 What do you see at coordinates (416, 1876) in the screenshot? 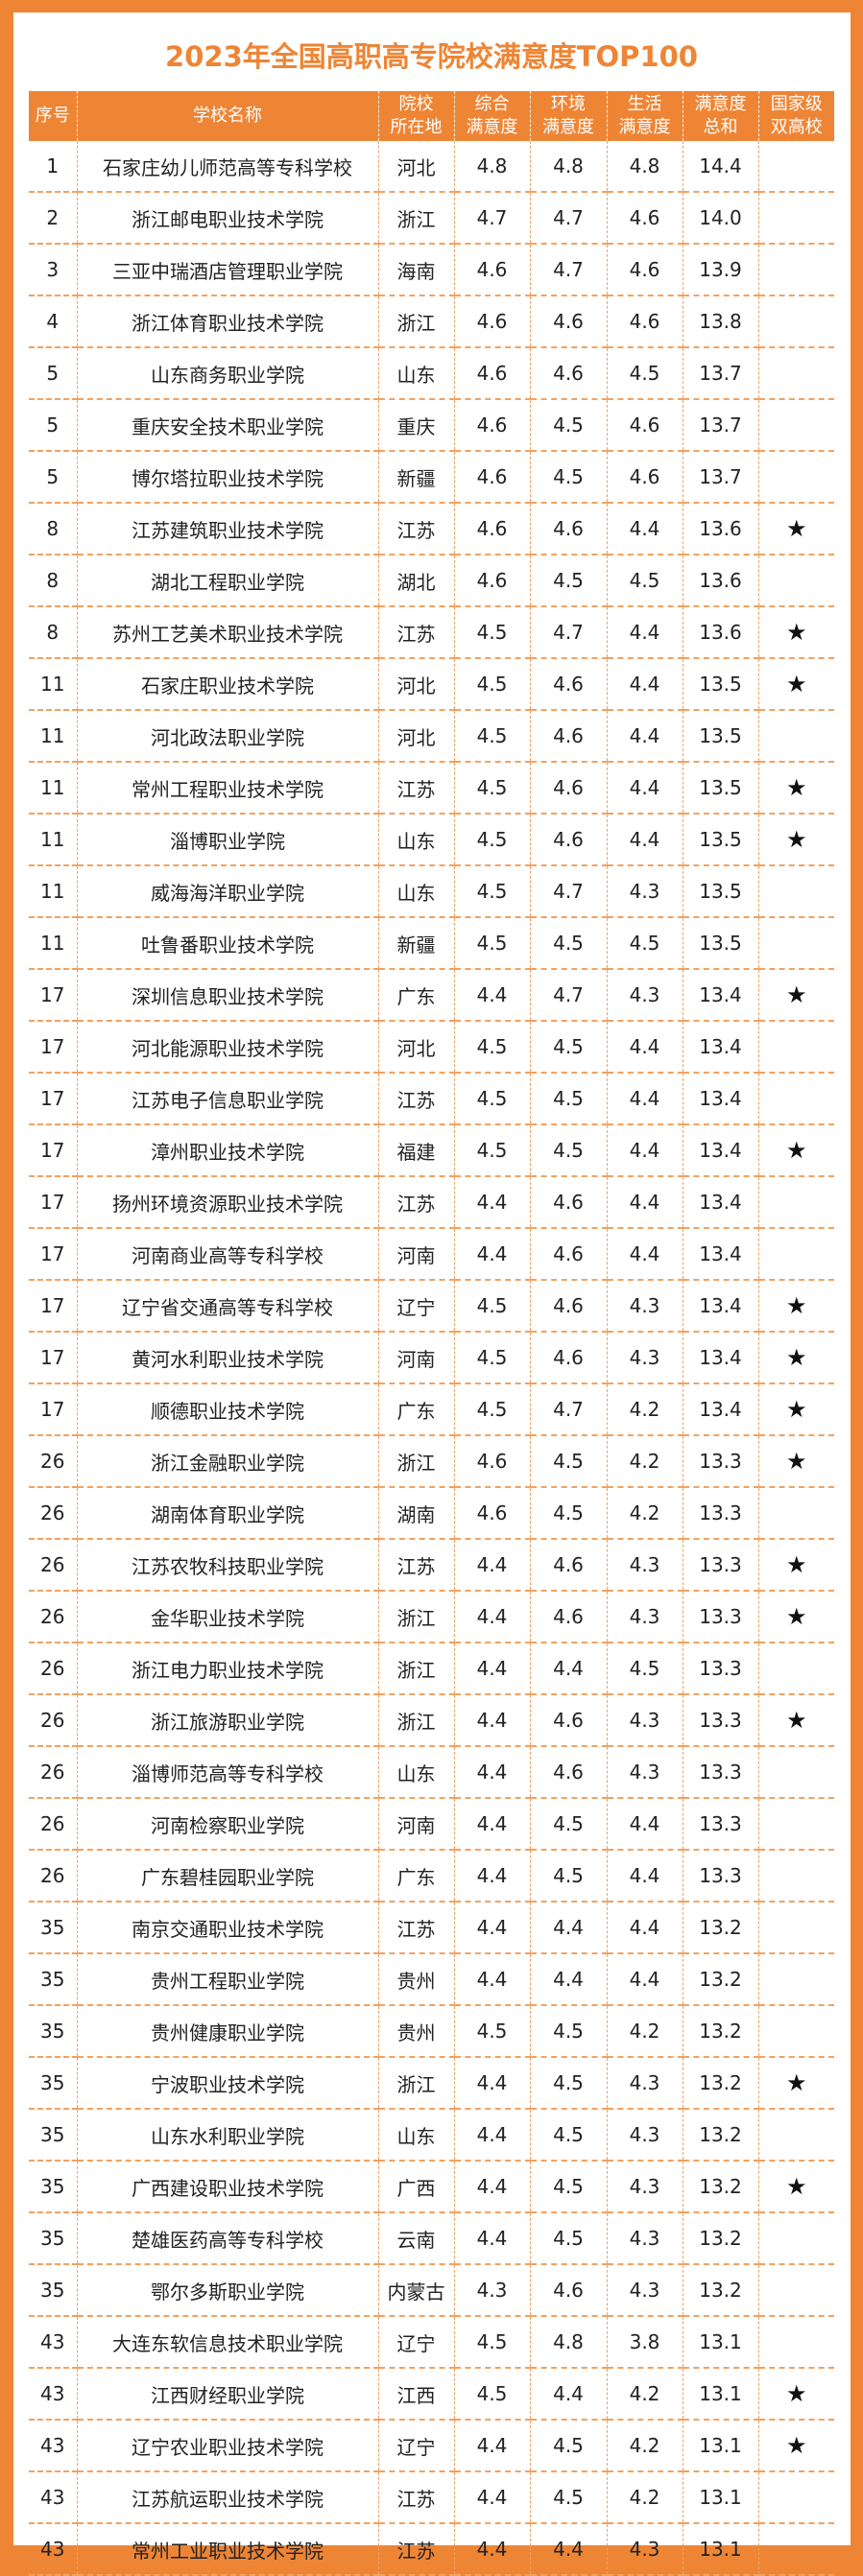
I see `province-cell: 广东` at bounding box center [416, 1876].